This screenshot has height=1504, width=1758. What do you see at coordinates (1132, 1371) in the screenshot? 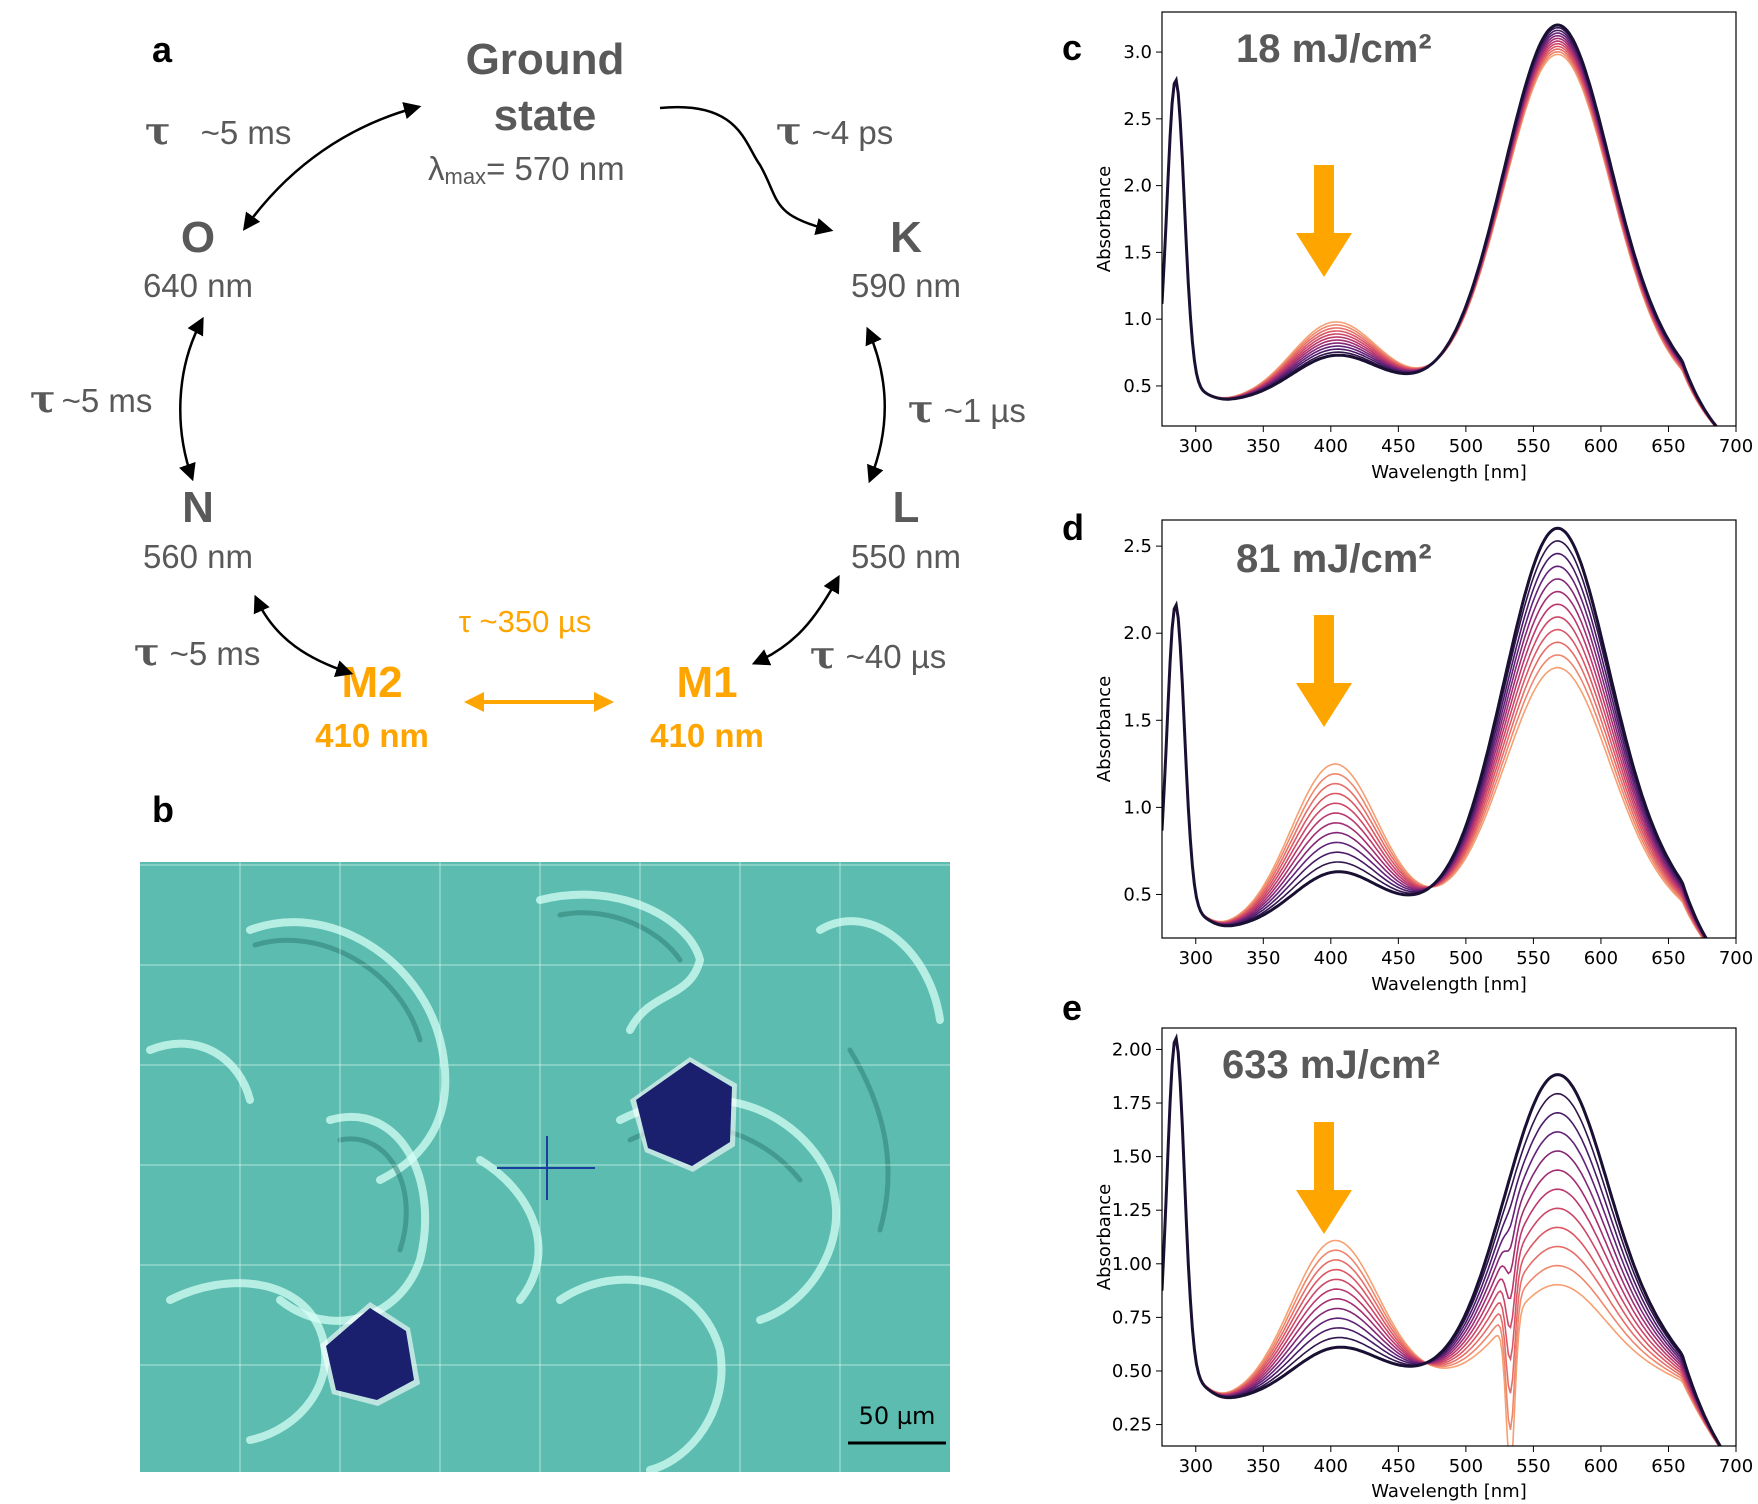
I see `chart-e-ytick-label: 0.50` at bounding box center [1132, 1371].